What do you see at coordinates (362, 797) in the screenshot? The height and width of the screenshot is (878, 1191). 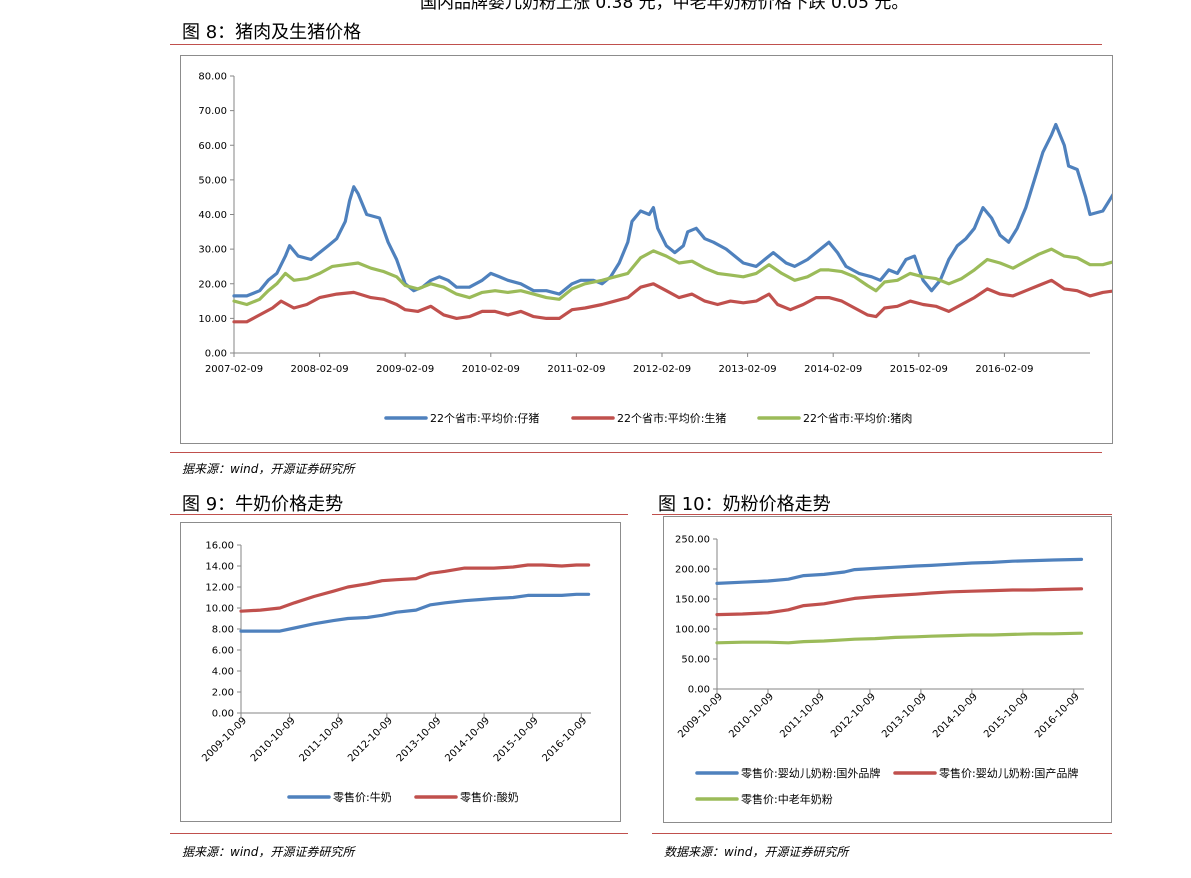 I see `fig9-legend-label-1: 零售价:牛奶` at bounding box center [362, 797].